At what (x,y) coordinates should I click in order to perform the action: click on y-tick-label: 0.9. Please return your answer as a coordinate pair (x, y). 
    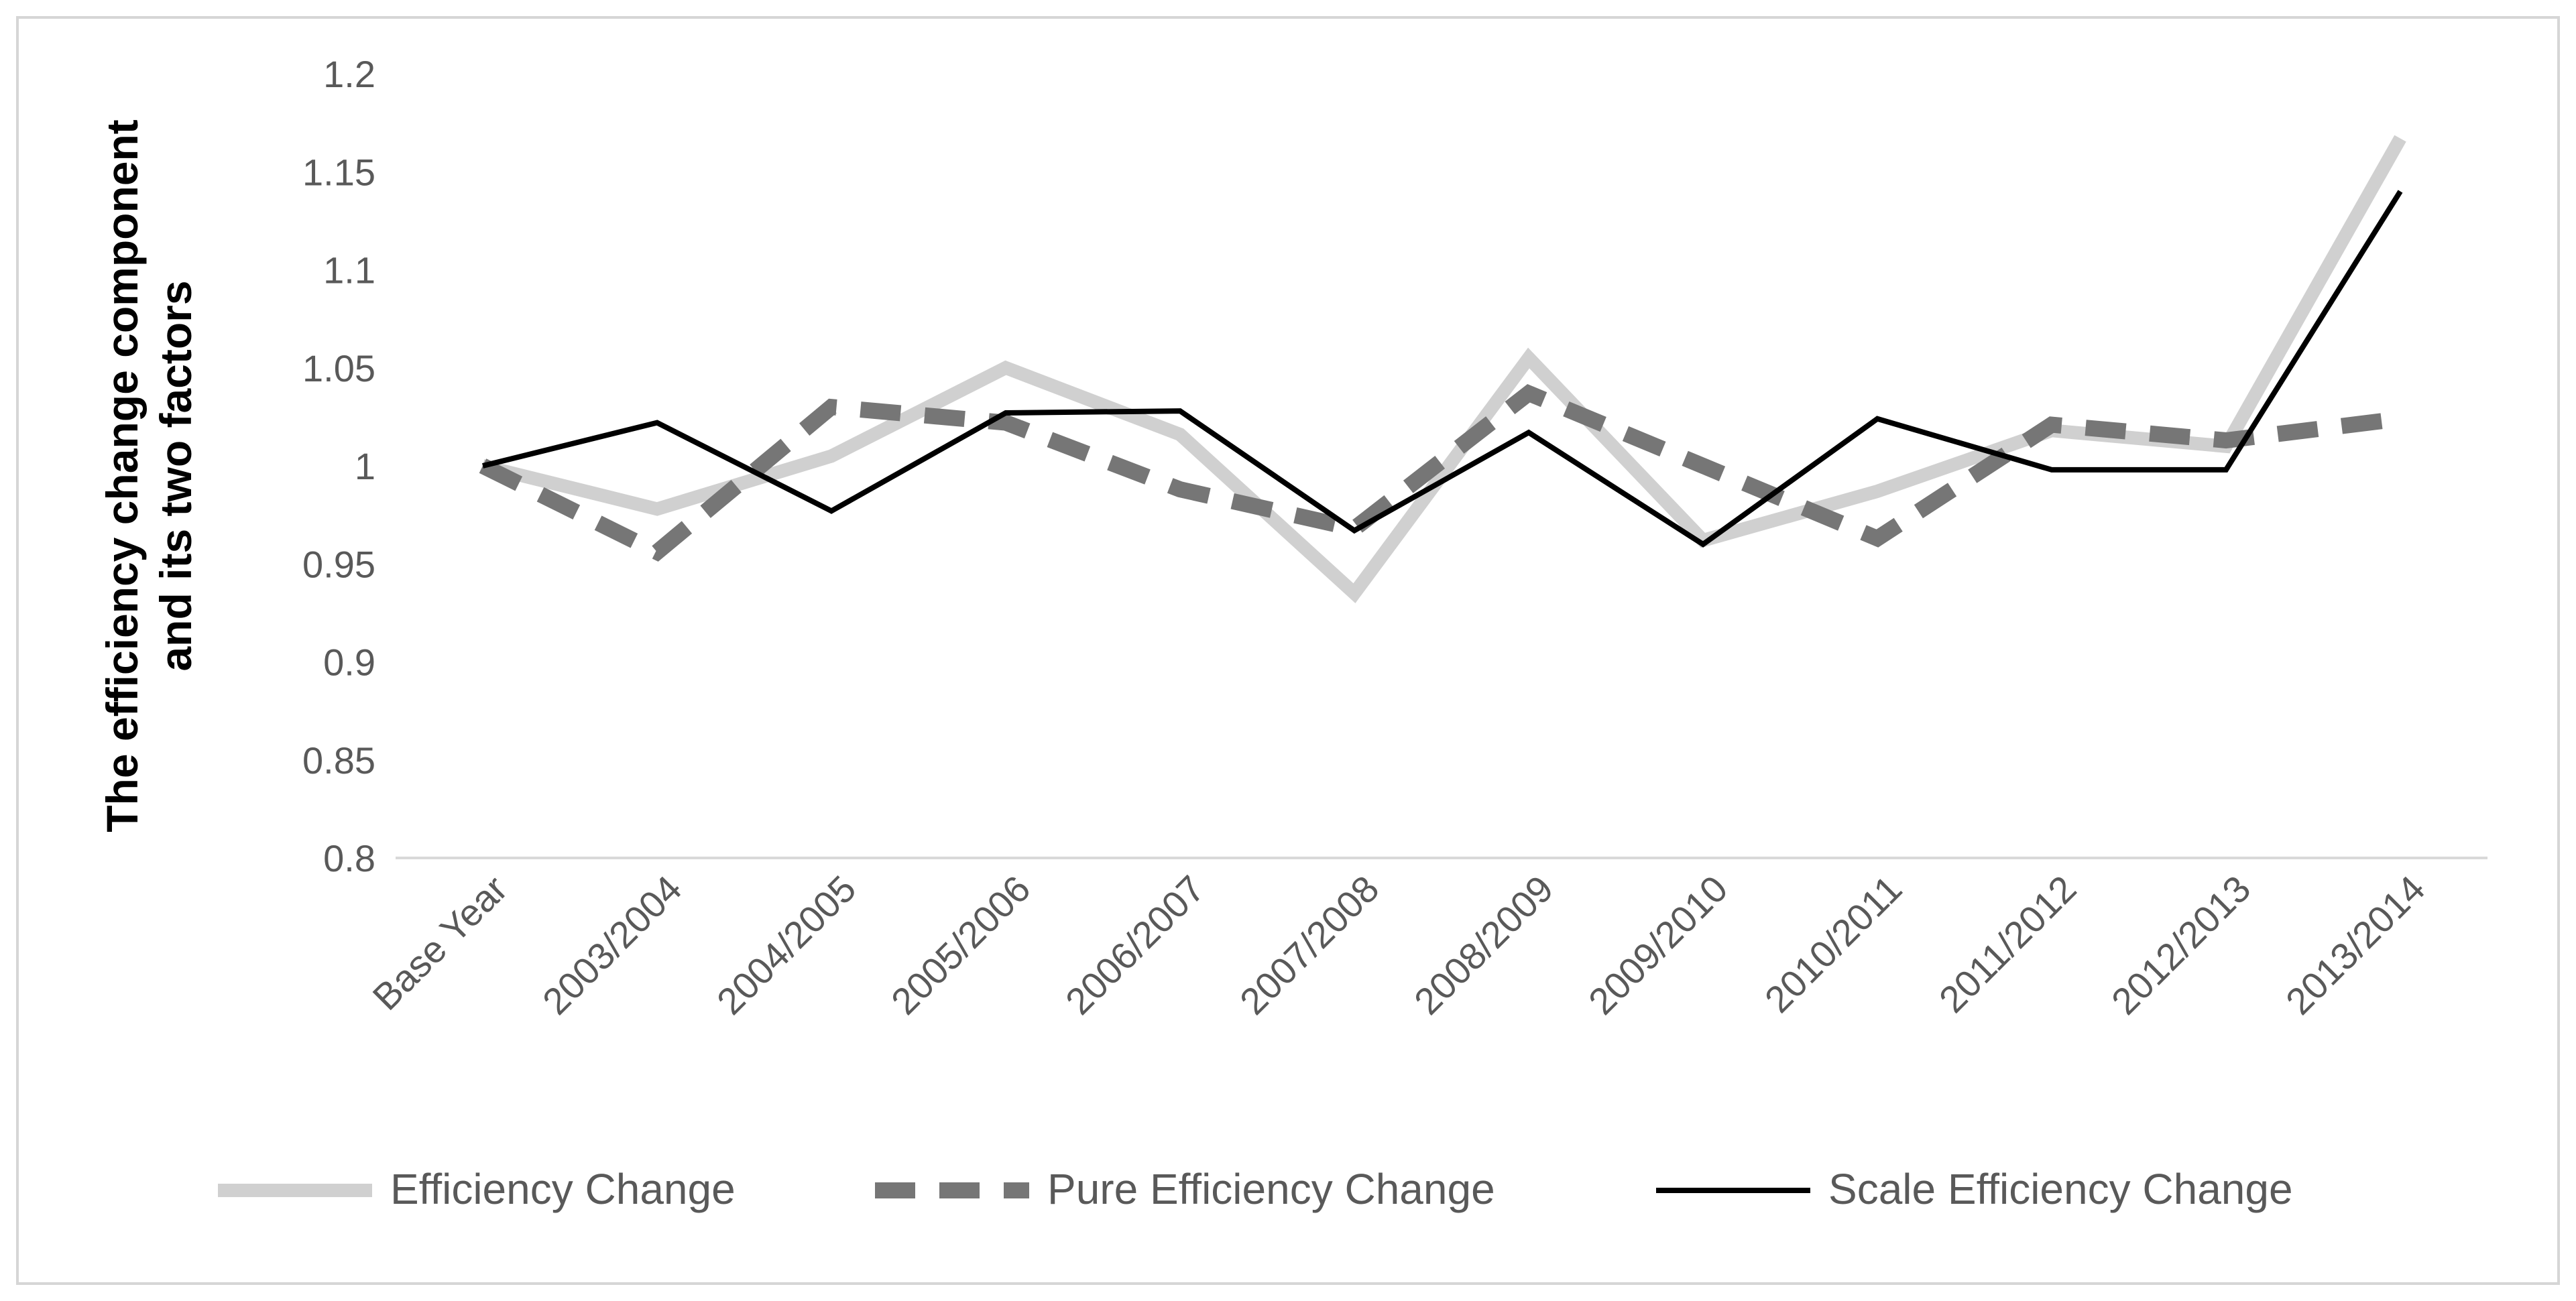
    Looking at the image, I should click on (349, 662).